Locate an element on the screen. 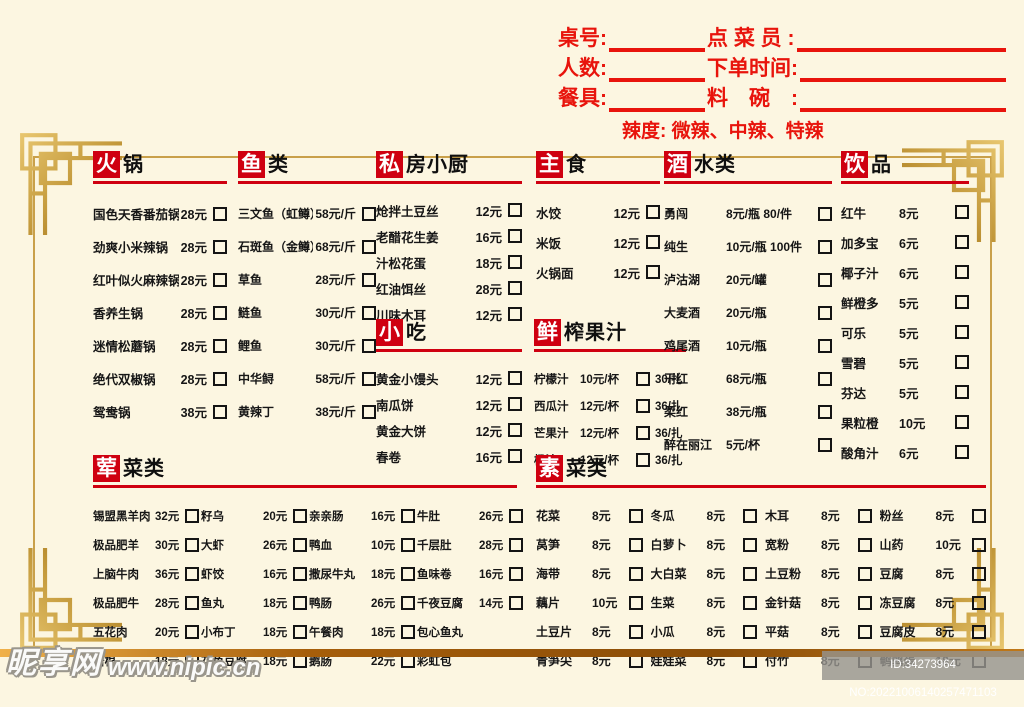  item-price: 12元 is located at coordinates (488, 405).